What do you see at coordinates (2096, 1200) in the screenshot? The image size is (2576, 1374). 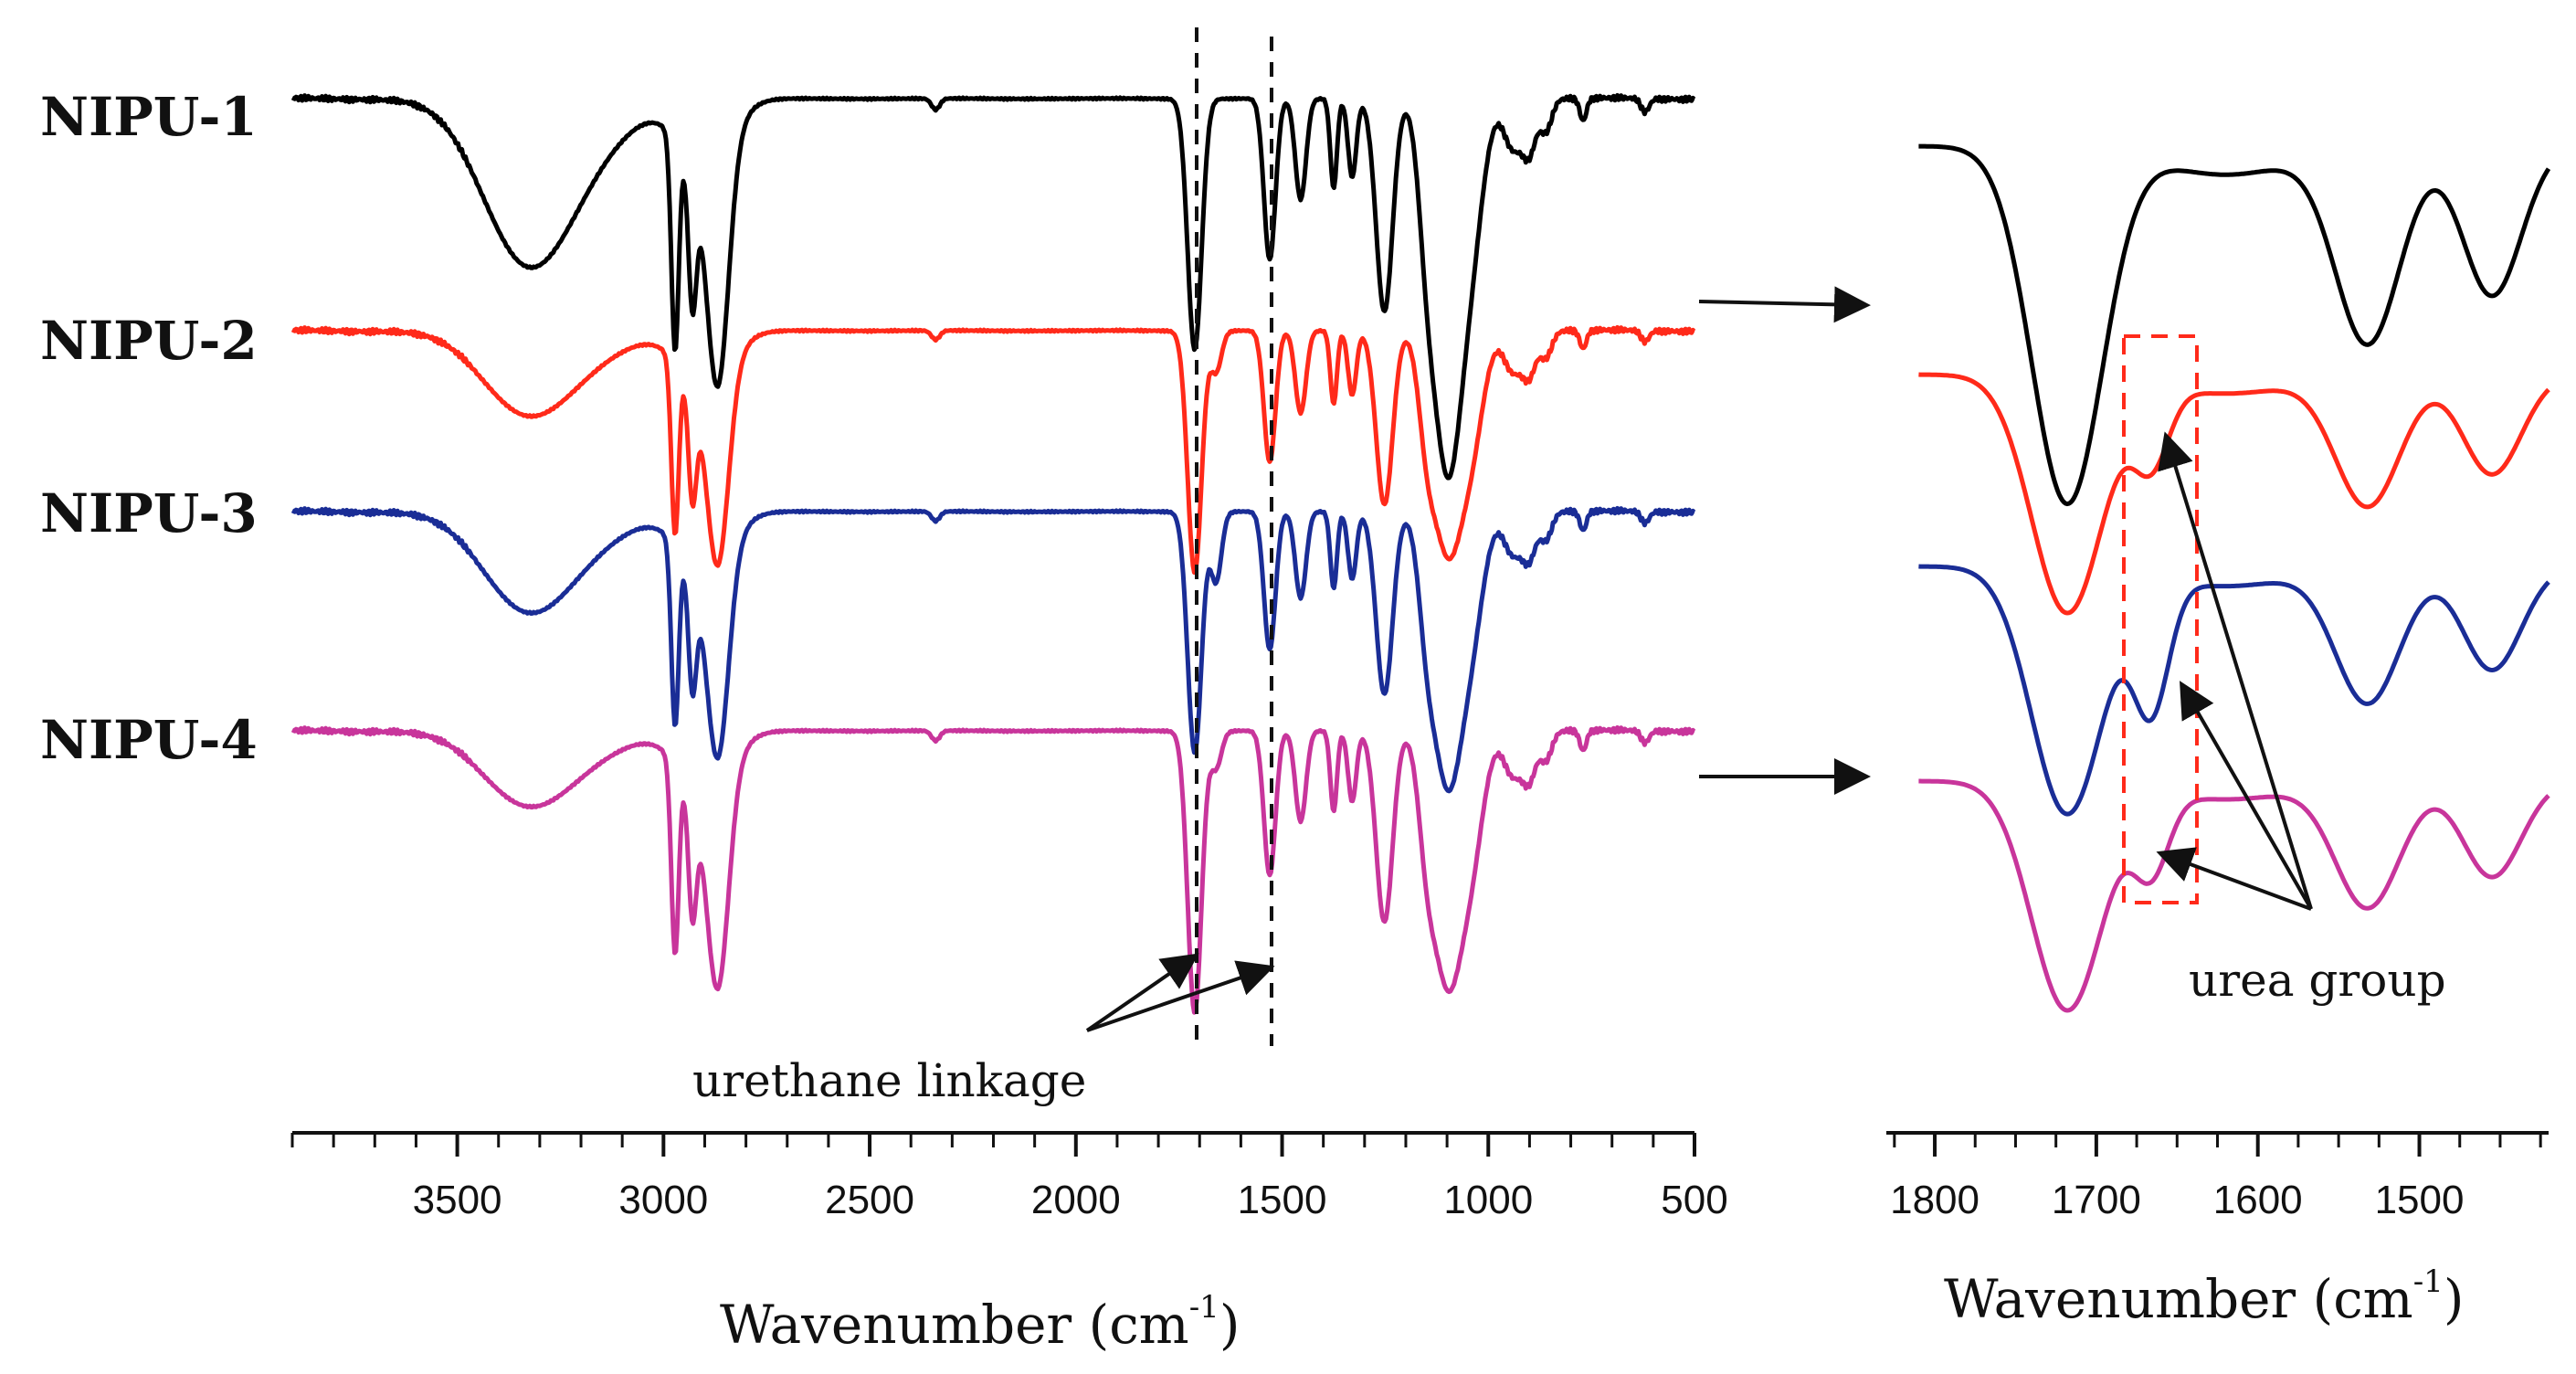 I see `right-x-tick-label: 1700` at bounding box center [2096, 1200].